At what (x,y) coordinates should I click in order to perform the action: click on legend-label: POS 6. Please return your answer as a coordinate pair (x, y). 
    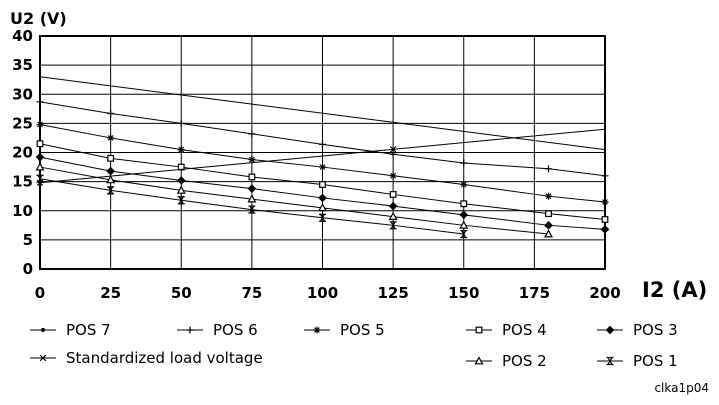
    Looking at the image, I should click on (235, 330).